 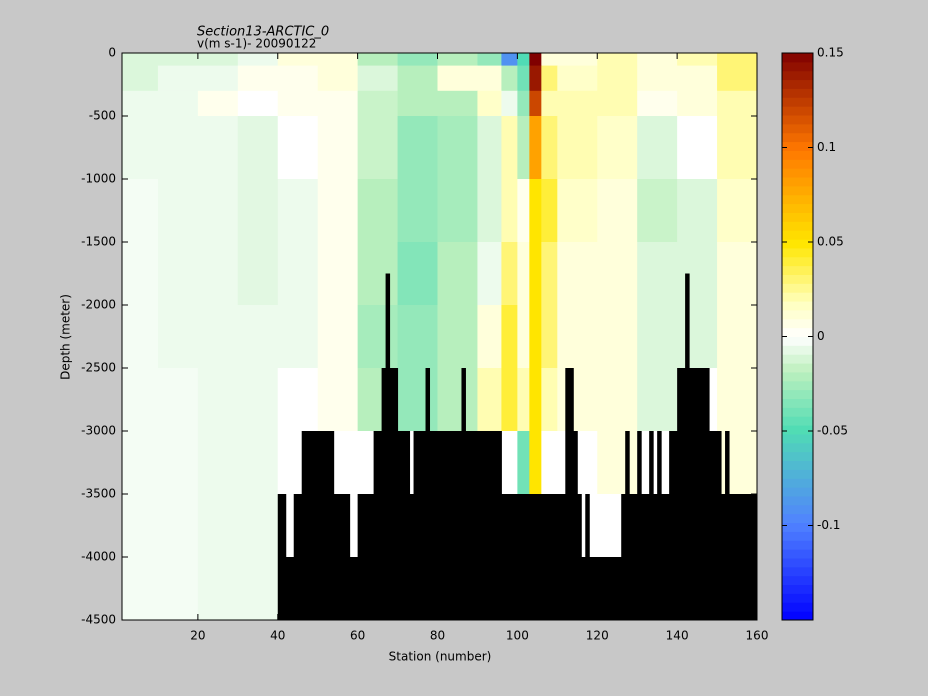 What do you see at coordinates (828, 525) in the screenshot?
I see `colorbar-tick-label: -0.1` at bounding box center [828, 525].